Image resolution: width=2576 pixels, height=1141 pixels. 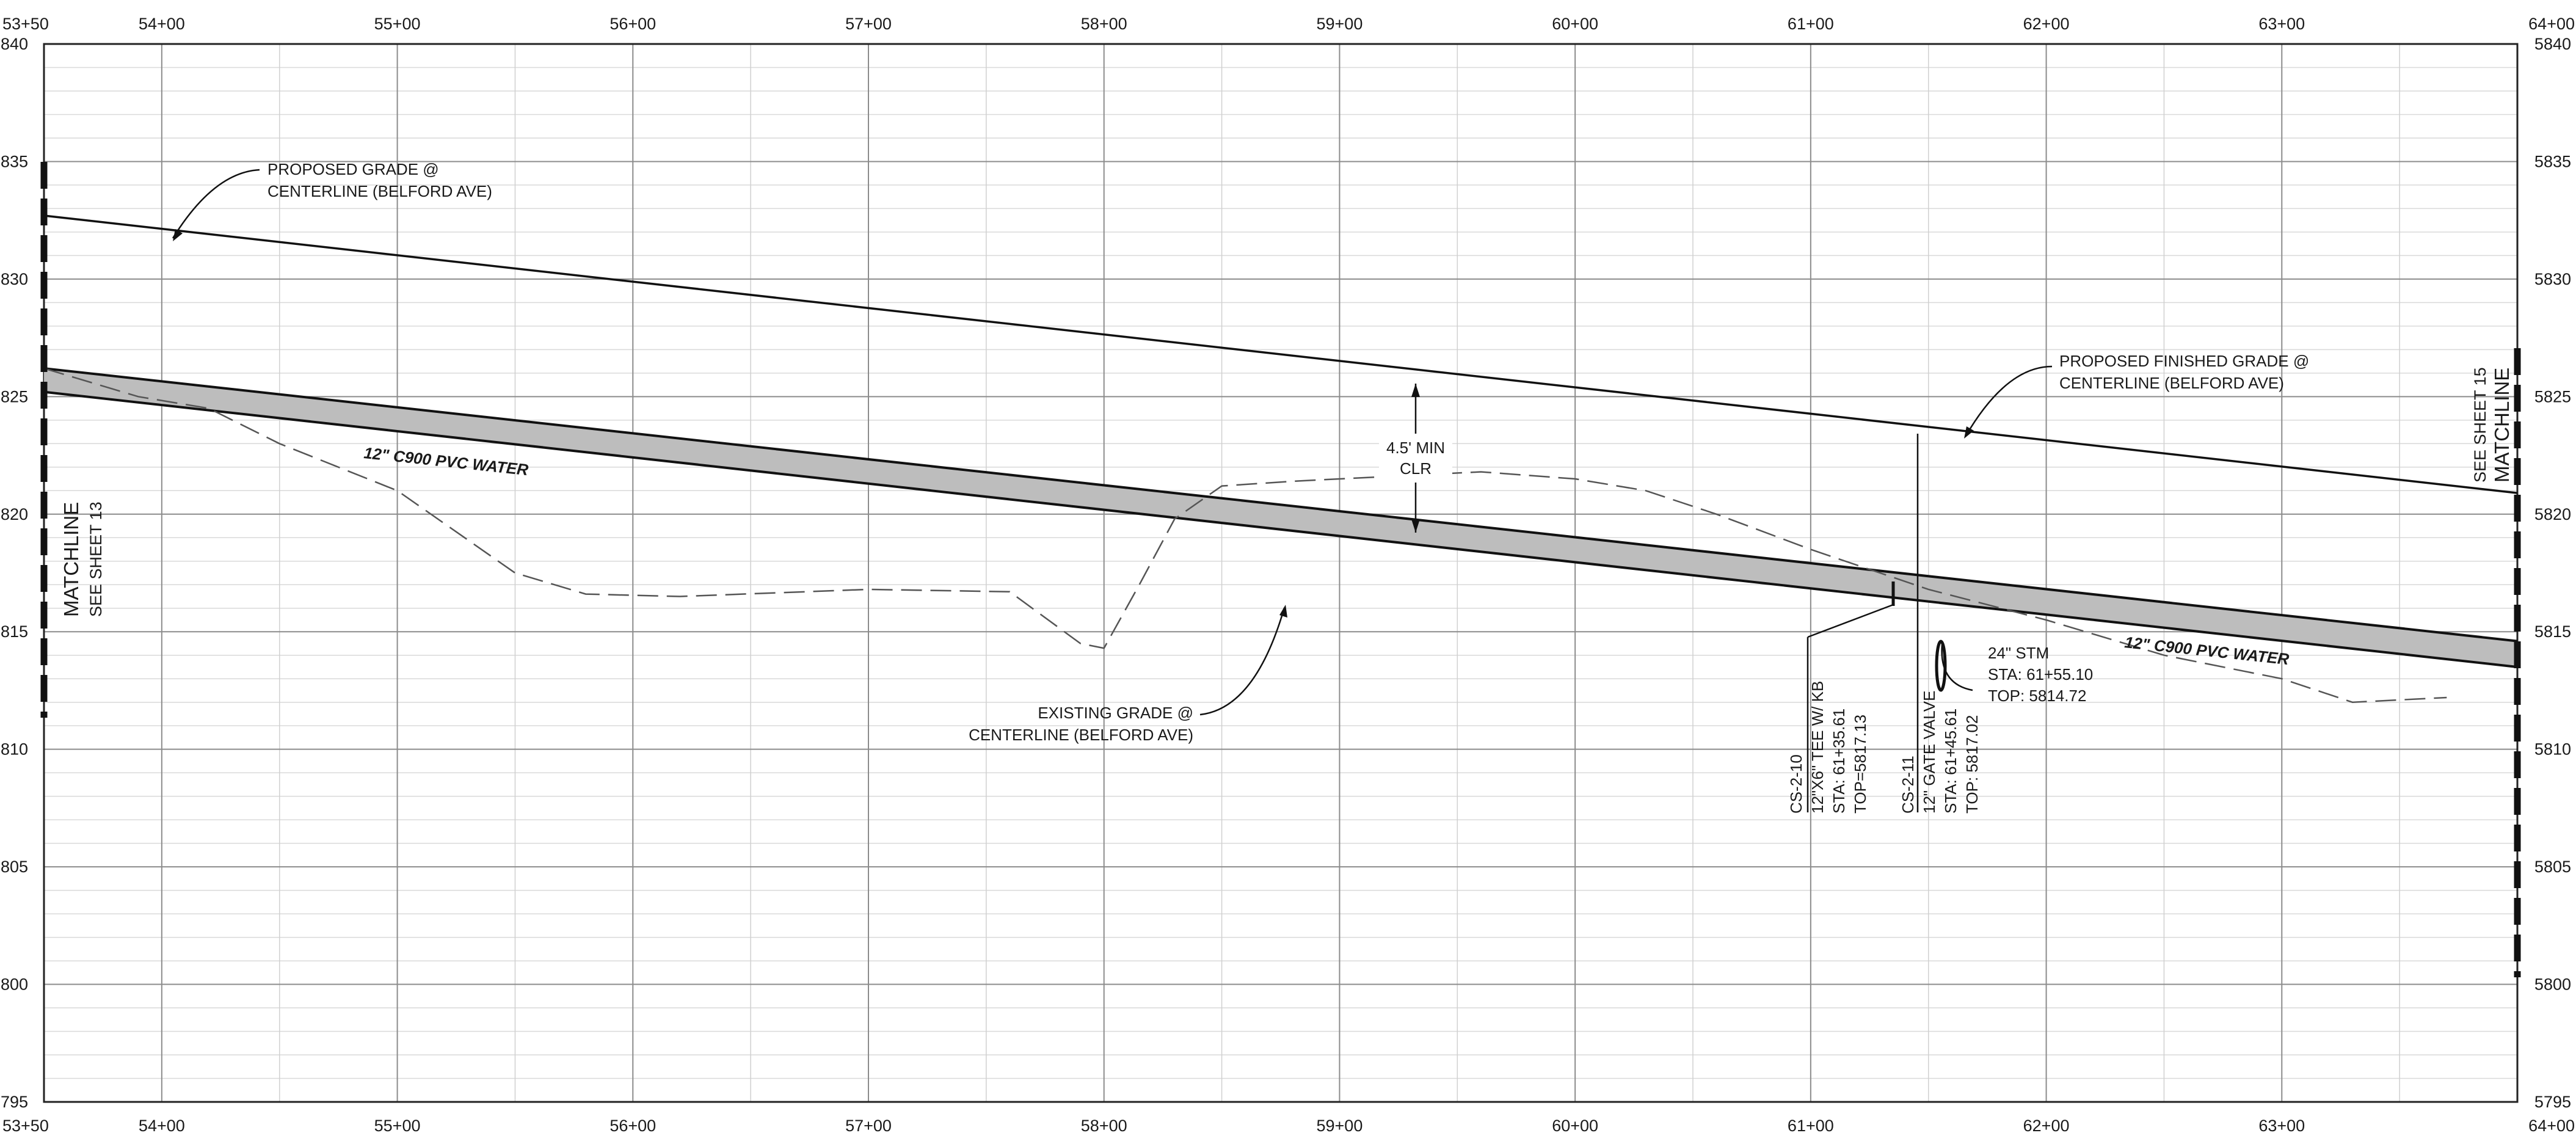 I want to click on pipe-label-1: 12" C900 PVC WATER, so click(x=446, y=461).